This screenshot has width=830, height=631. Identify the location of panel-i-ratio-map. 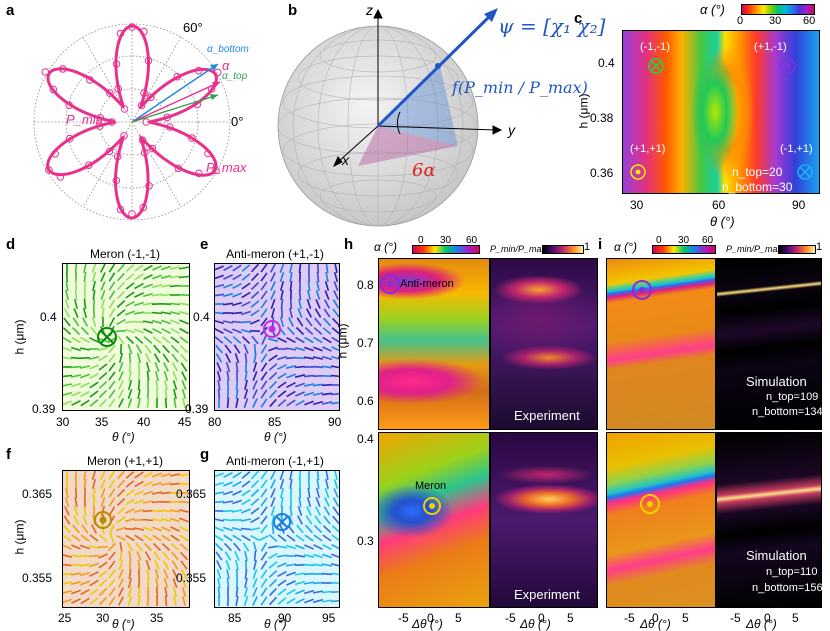
(769, 344).